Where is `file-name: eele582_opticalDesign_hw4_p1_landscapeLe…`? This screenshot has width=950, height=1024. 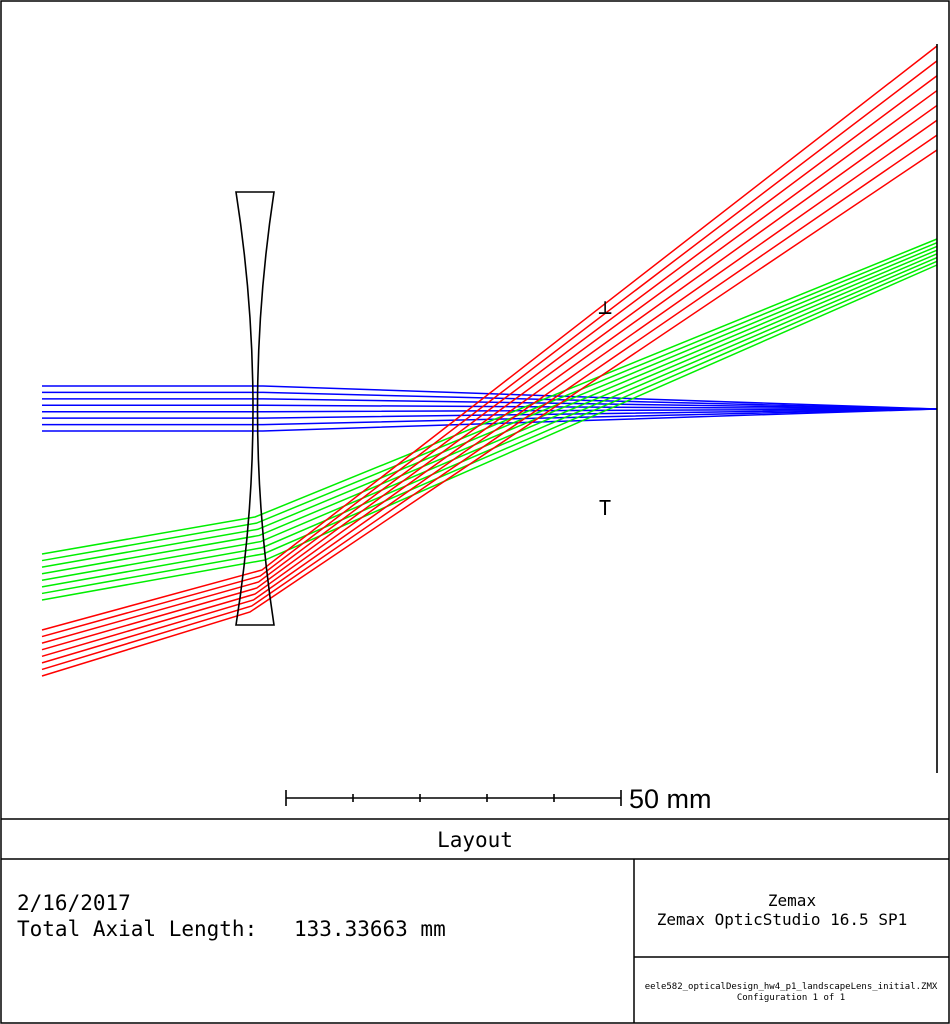 file-name: eele582_opticalDesign_hw4_p1_landscapeLe… is located at coordinates (791, 987).